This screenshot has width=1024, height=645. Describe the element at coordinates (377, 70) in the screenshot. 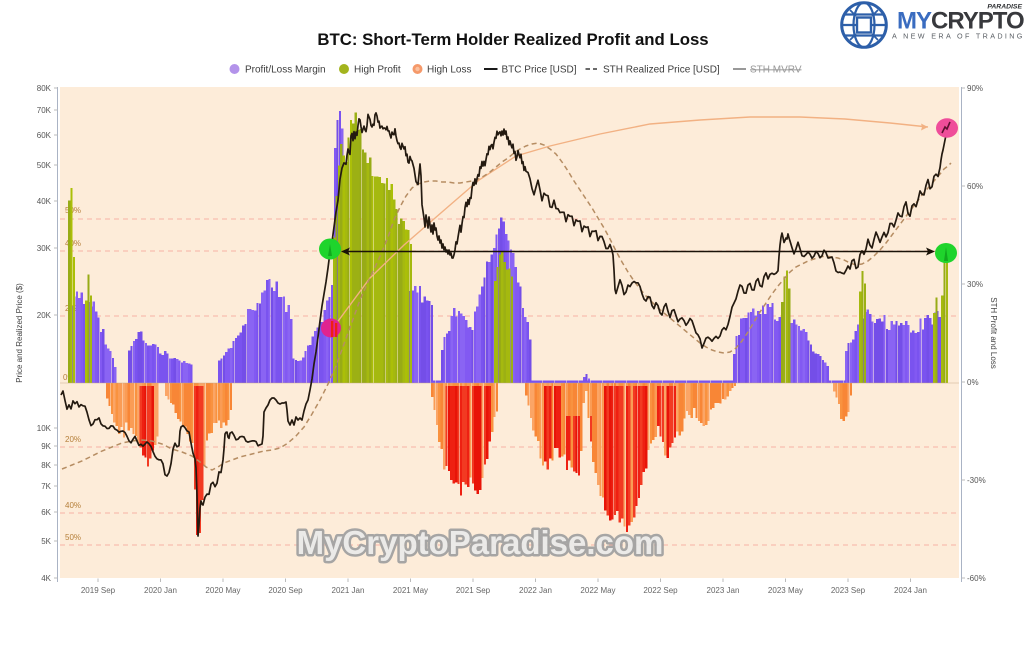

I see `svg-text: High Profit` at that location.